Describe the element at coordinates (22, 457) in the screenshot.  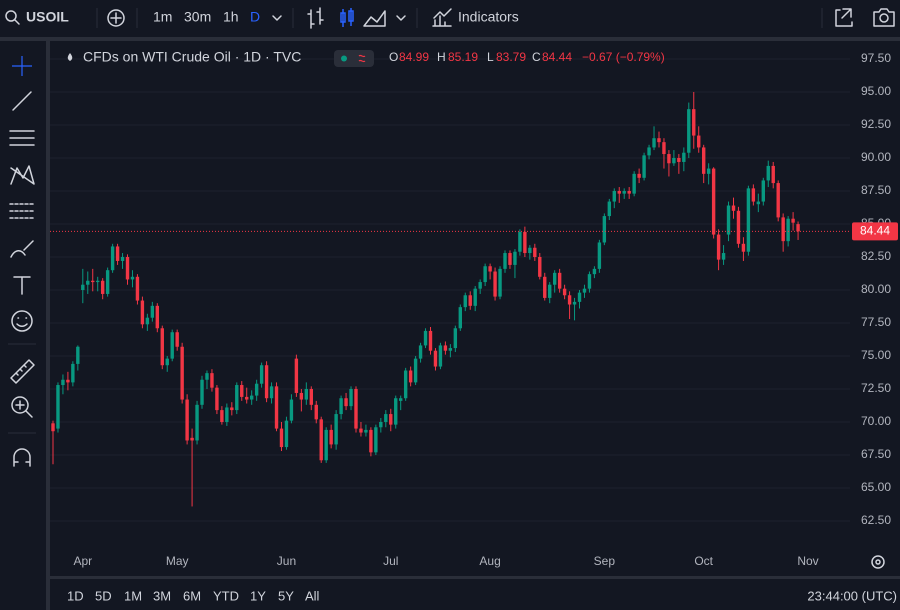
I see `magnet-tool` at that location.